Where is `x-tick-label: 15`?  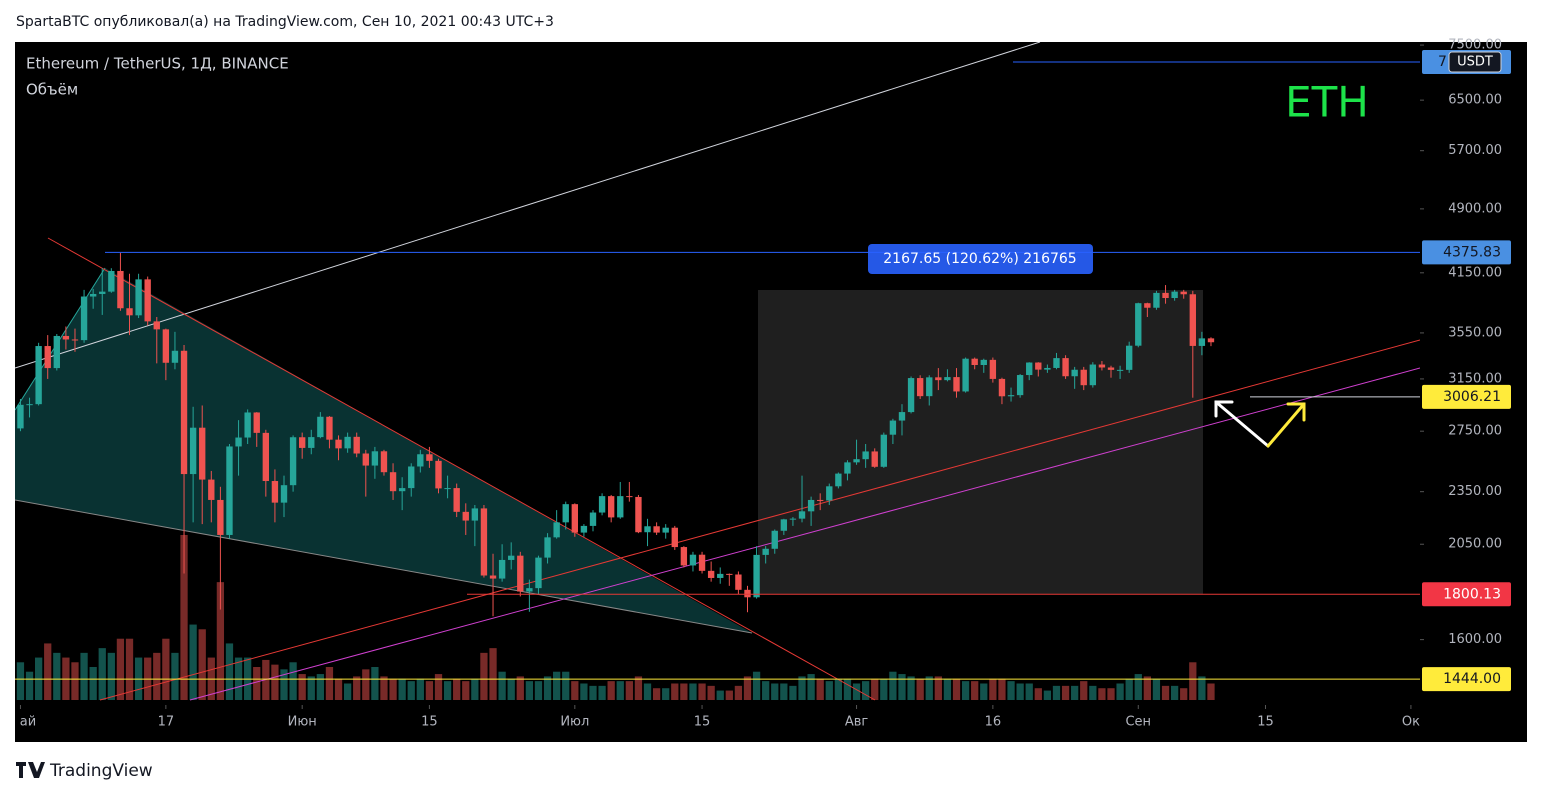 x-tick-label: 15 is located at coordinates (702, 722).